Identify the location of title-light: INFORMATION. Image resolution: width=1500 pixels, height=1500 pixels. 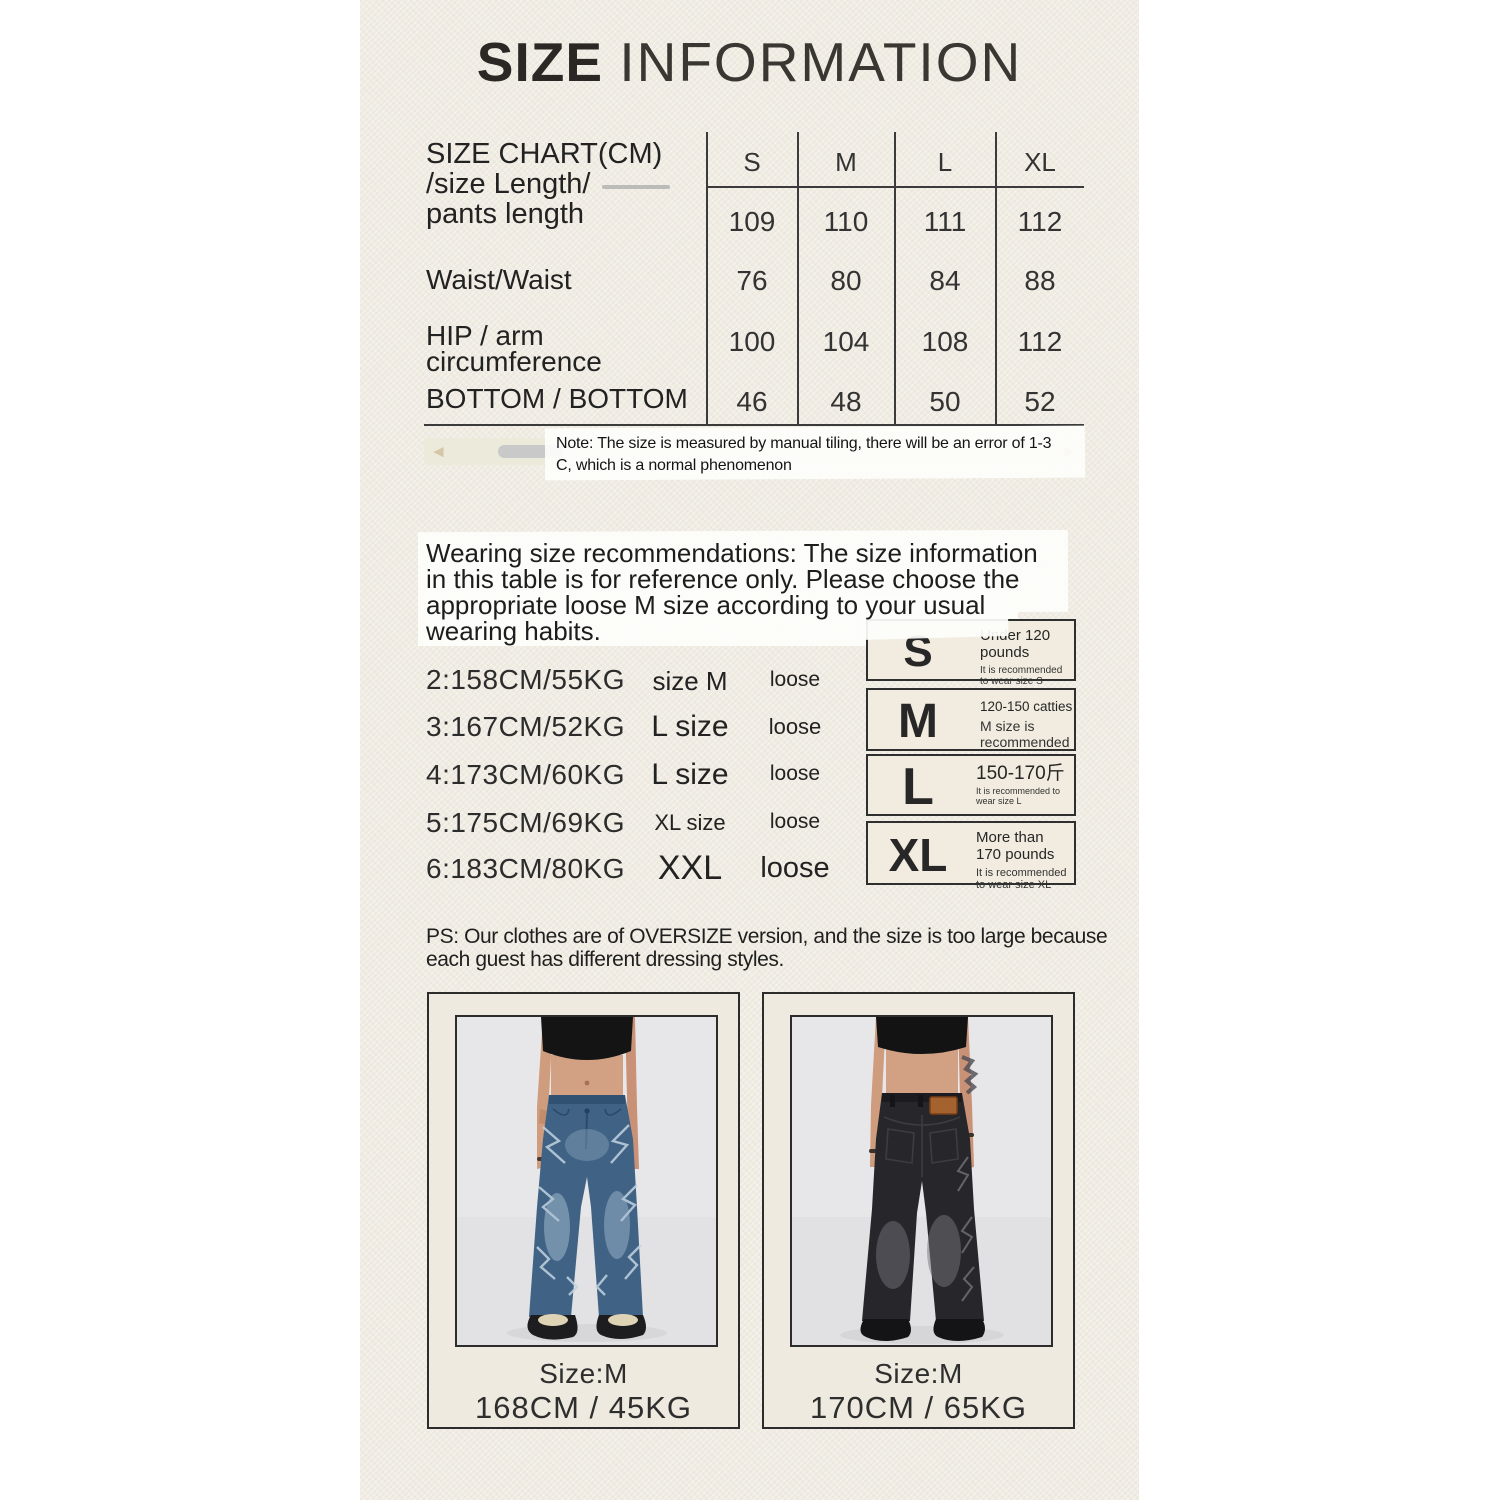
(821, 62).